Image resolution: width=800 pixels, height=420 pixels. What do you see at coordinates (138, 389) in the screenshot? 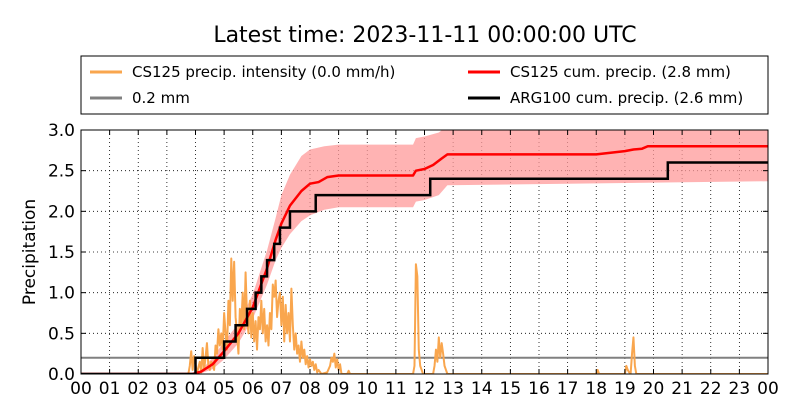
I see `x-tick-label: 02` at bounding box center [138, 389].